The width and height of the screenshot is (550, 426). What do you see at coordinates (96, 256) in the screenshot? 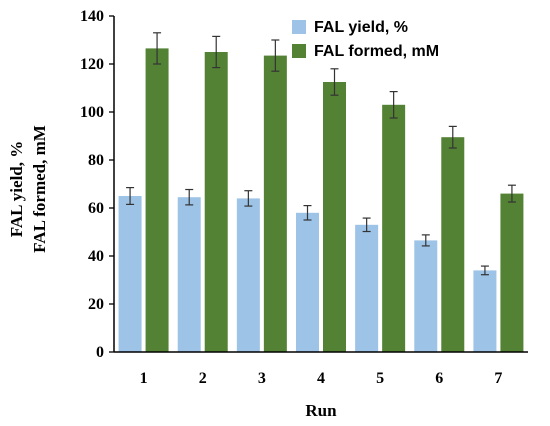
I see `y-tick-label-40: 40` at bounding box center [96, 256].